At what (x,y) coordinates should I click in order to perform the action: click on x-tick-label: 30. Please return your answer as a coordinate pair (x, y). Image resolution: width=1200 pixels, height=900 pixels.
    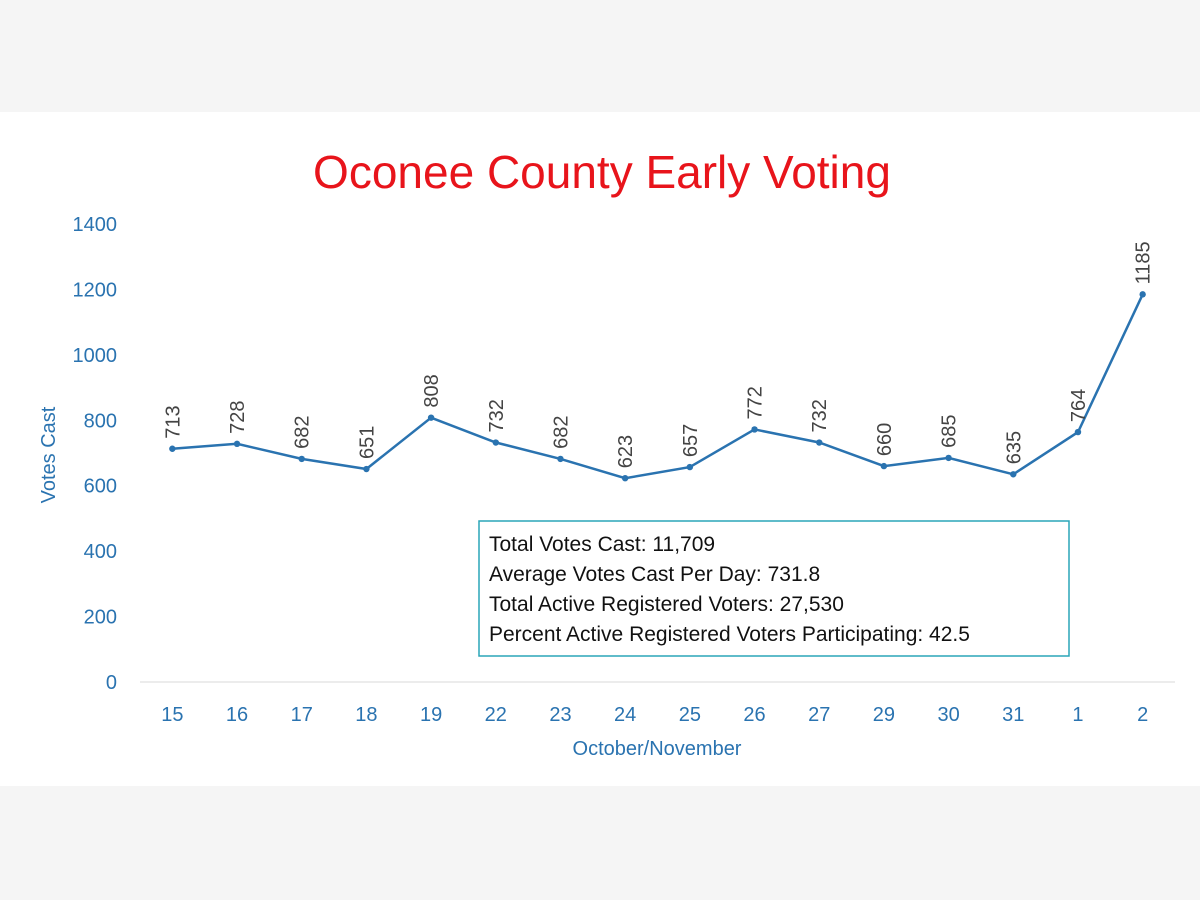
    Looking at the image, I should click on (948, 715).